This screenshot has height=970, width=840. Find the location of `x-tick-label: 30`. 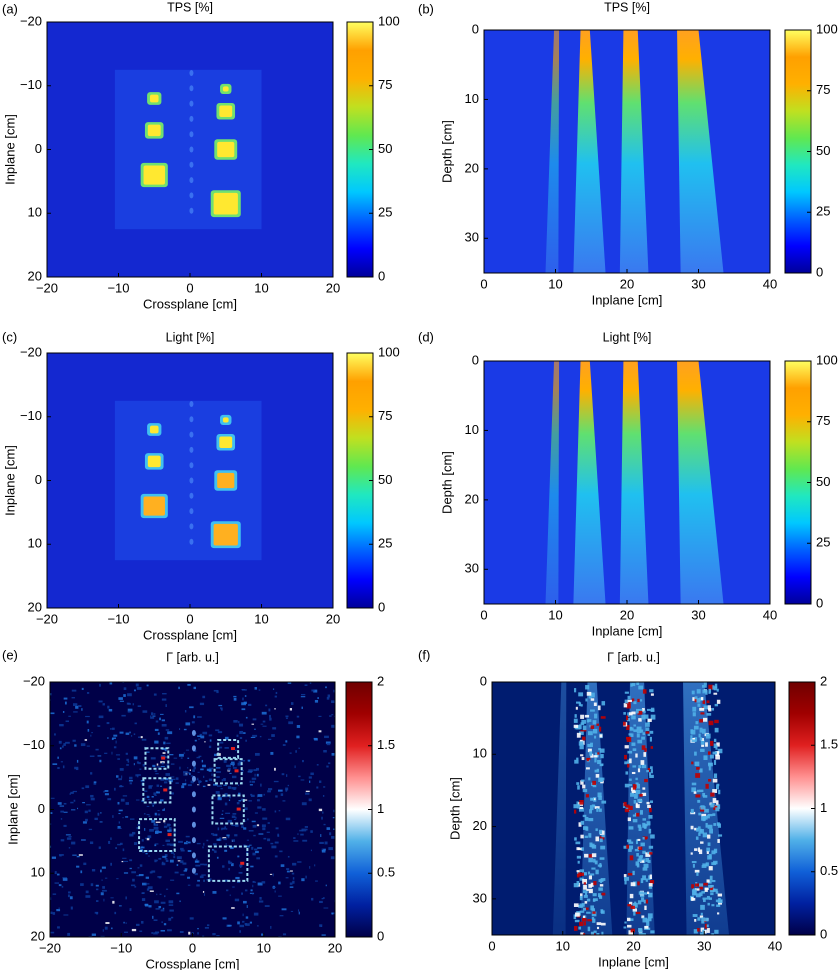

x-tick-label: 30 is located at coordinates (704, 945).